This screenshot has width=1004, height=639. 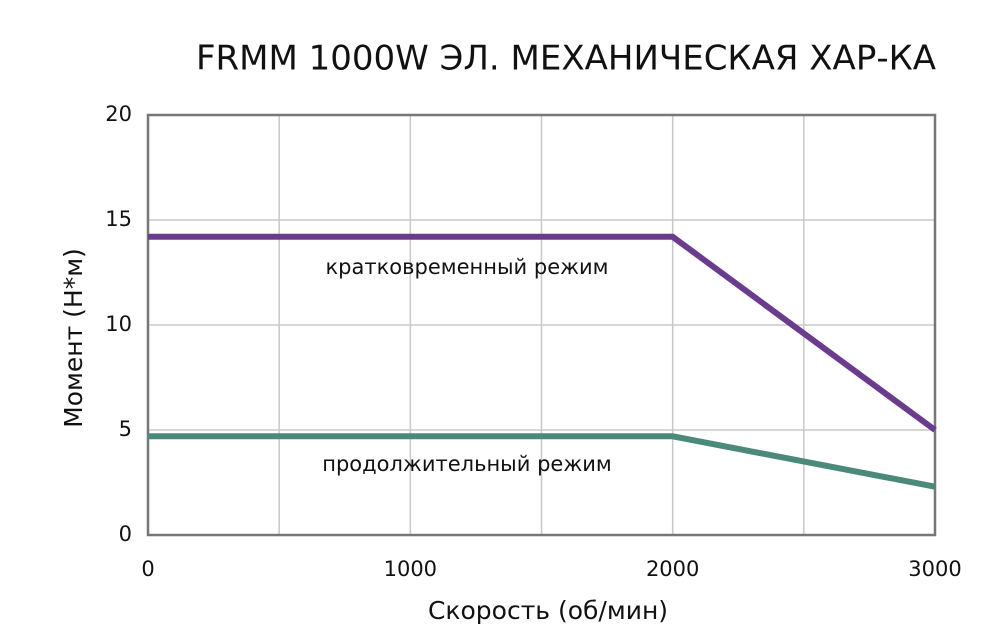 I want to click on y-tick-label: 5, so click(x=125, y=429).